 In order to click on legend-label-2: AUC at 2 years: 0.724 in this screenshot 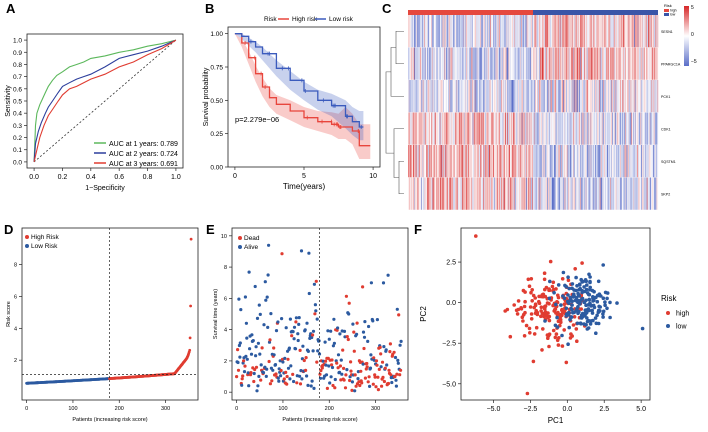, I will do `click(143, 154)`.